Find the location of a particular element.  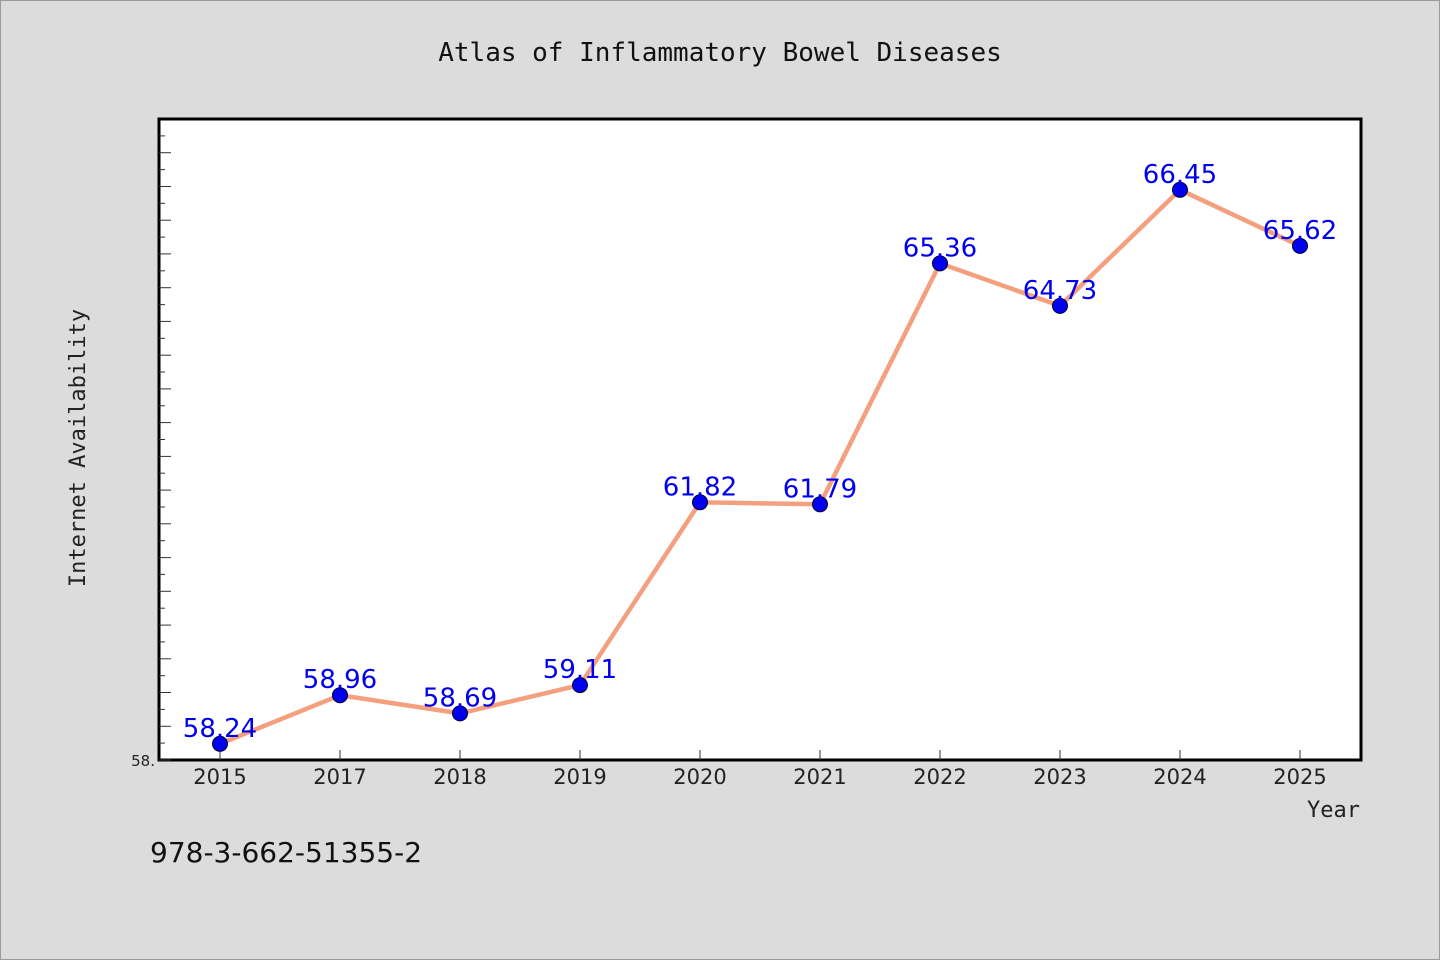

data-label-2023: 64.73 is located at coordinates (1060, 291).